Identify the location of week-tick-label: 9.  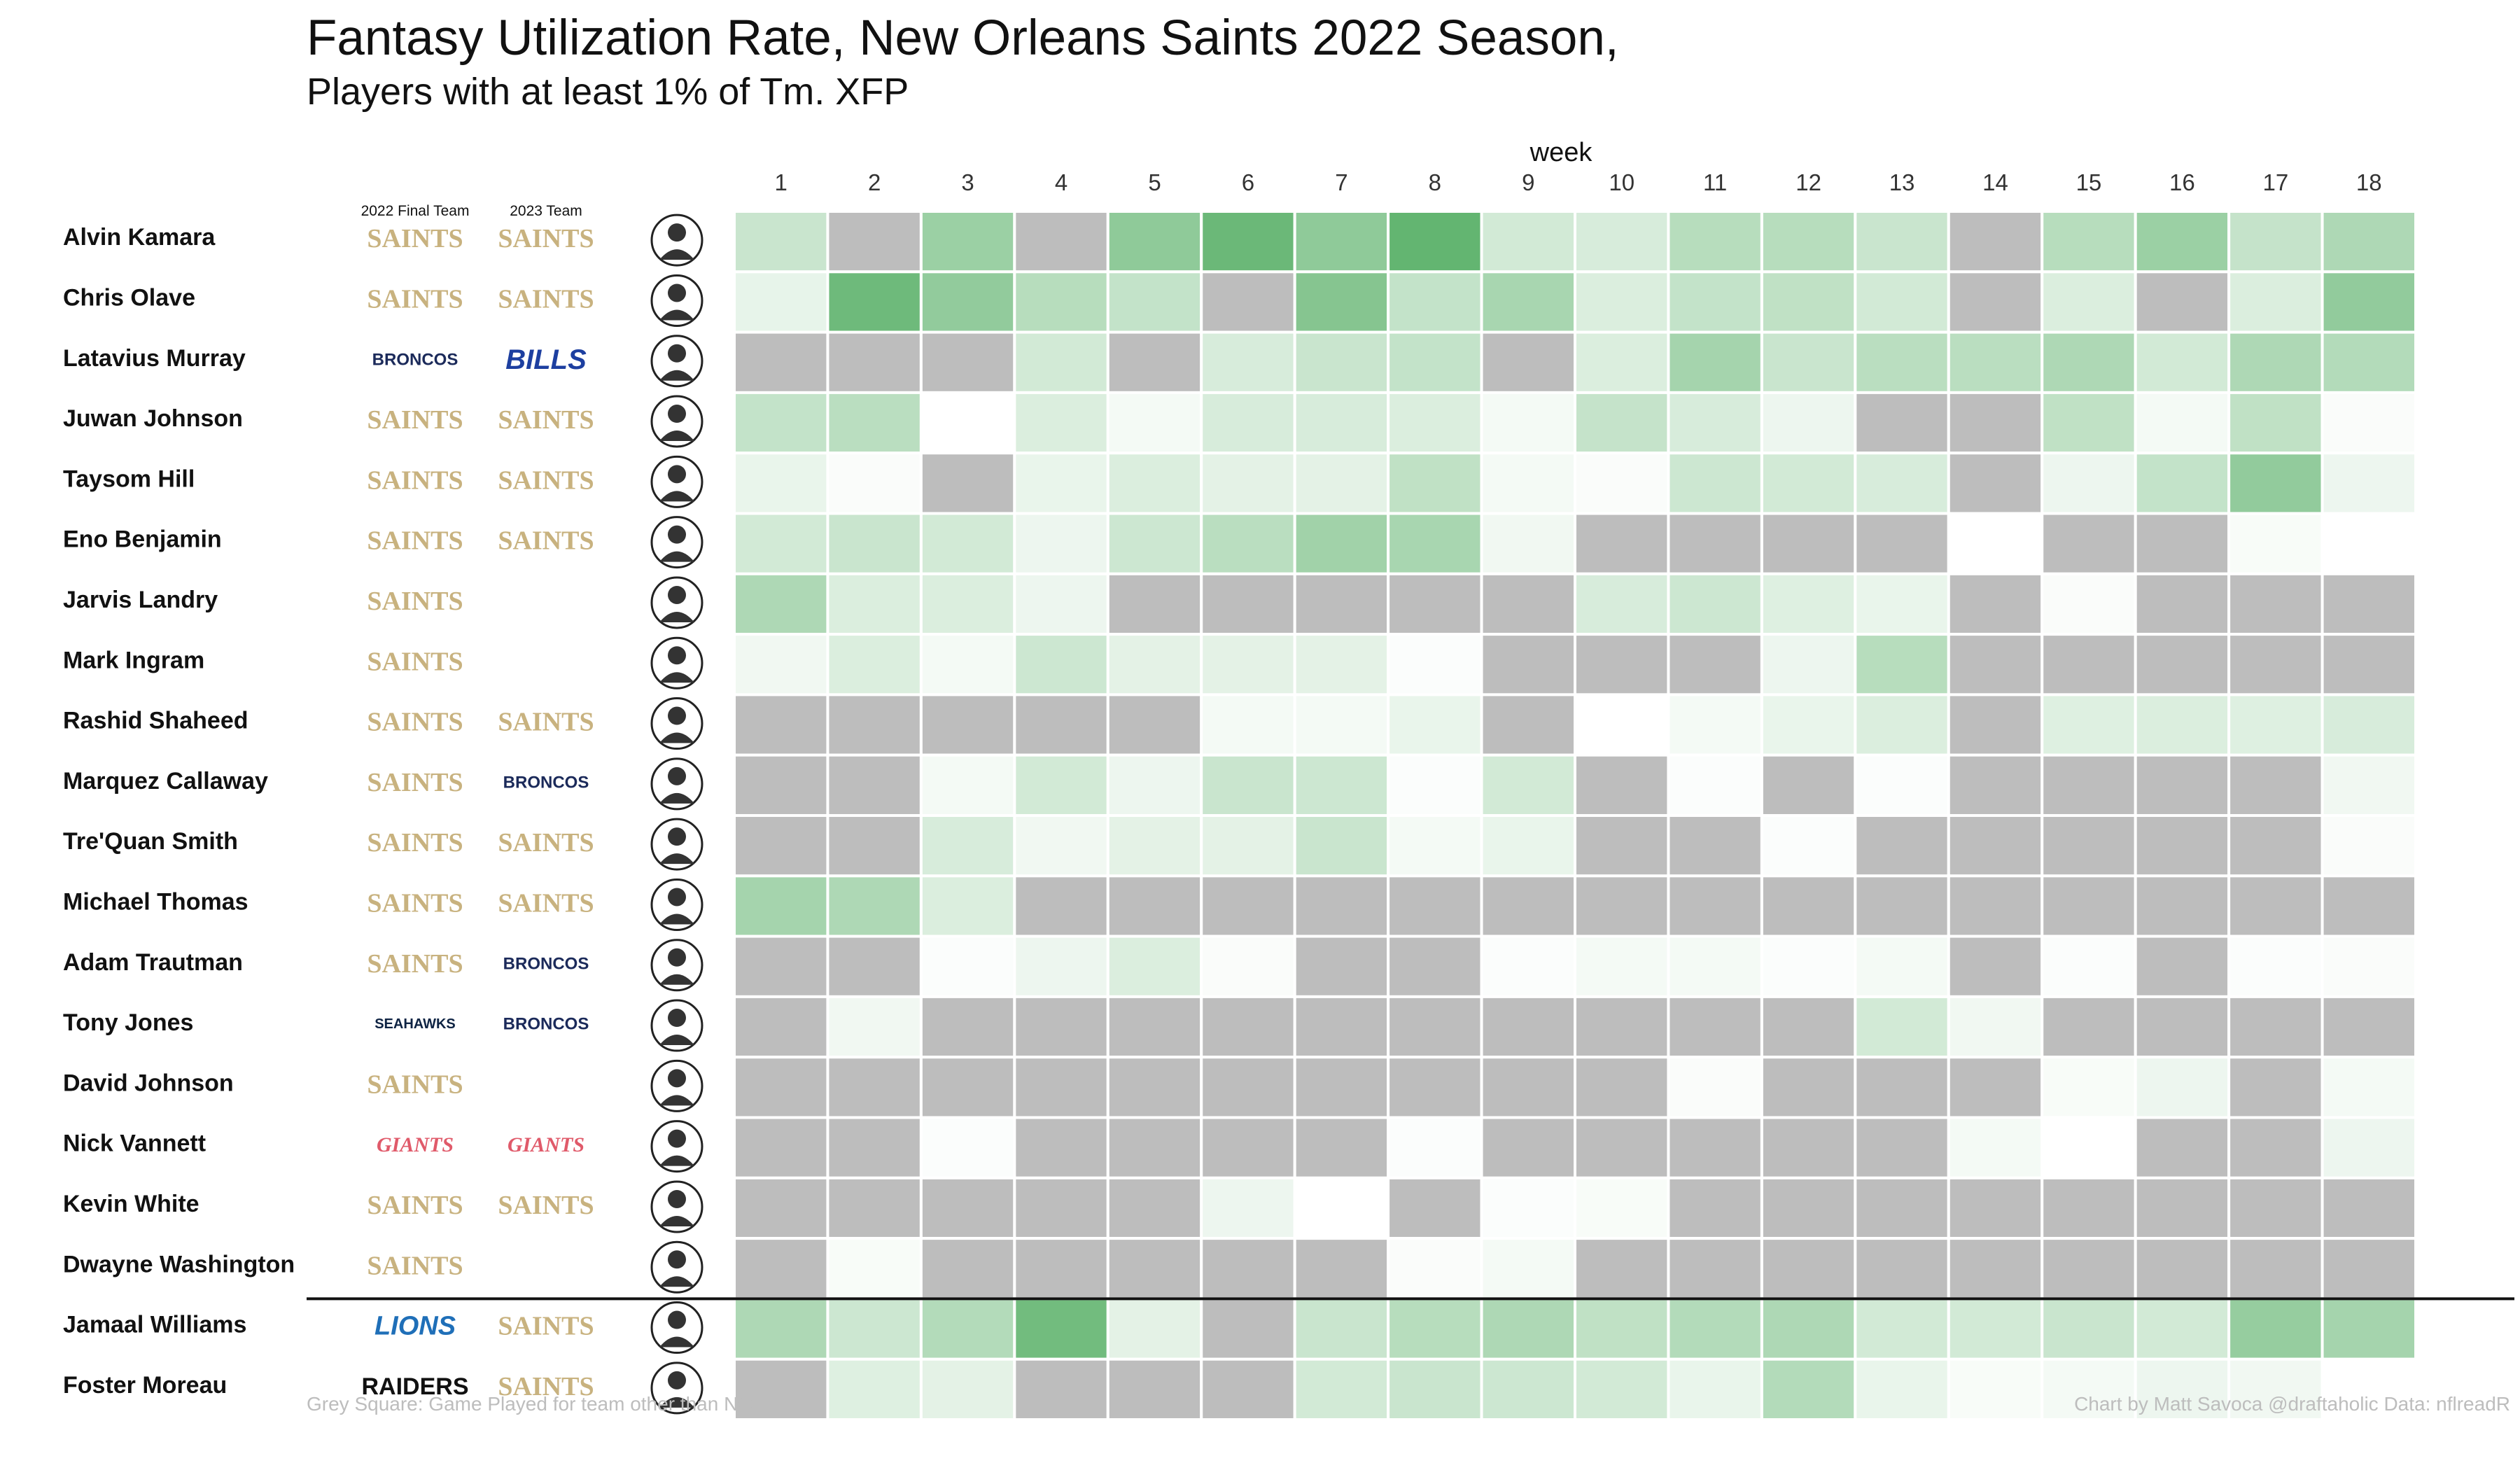
(1528, 182).